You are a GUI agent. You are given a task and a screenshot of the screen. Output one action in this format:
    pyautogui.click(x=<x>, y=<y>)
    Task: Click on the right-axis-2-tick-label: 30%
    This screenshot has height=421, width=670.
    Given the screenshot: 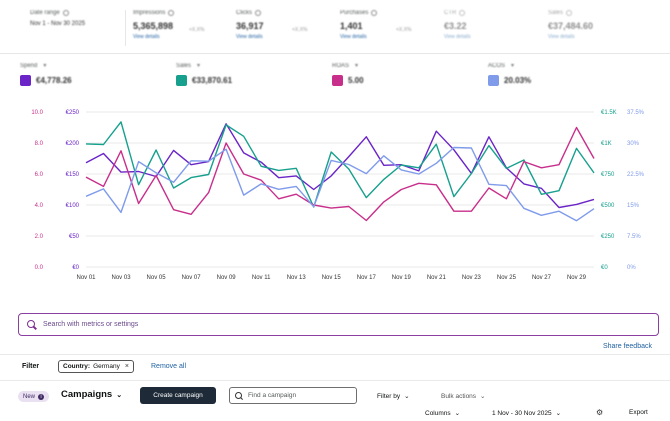 What is the action you would take?
    pyautogui.click(x=633, y=144)
    